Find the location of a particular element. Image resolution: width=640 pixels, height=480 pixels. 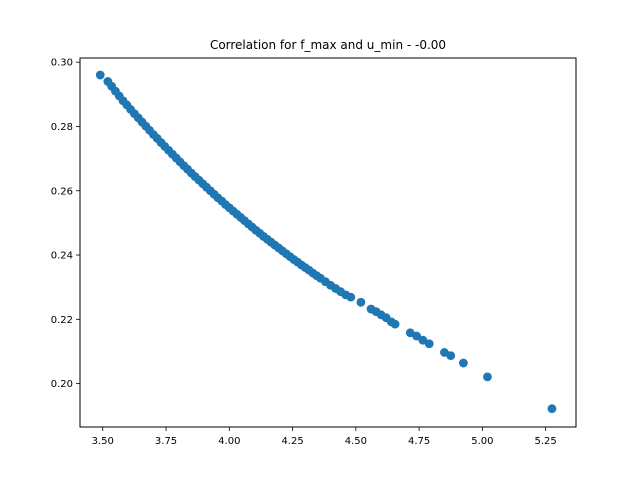

y-axis: 0.20 0.22 0.24 0.26 0.28 0.30 is located at coordinates (65, 224).